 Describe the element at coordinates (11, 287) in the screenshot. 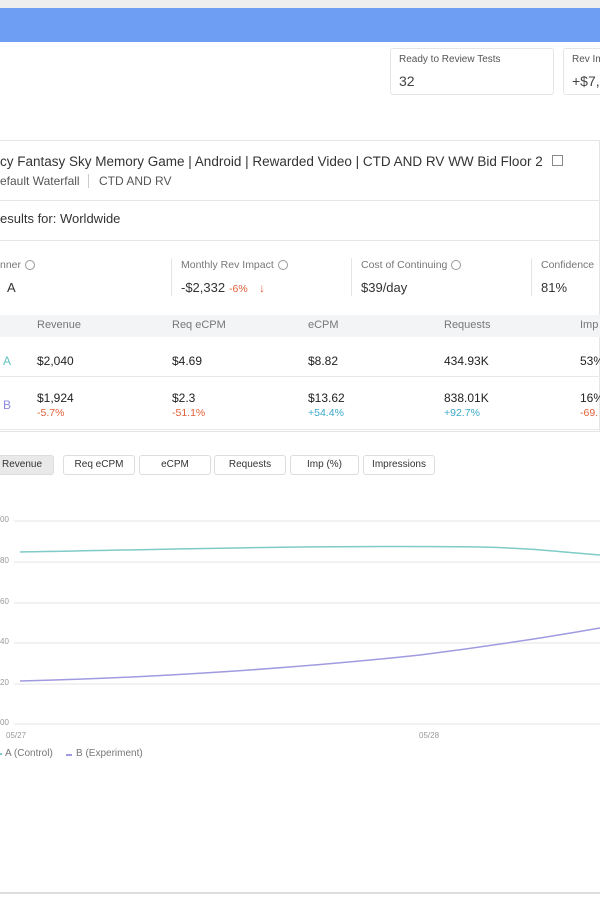

I see `metric-value: A` at that location.